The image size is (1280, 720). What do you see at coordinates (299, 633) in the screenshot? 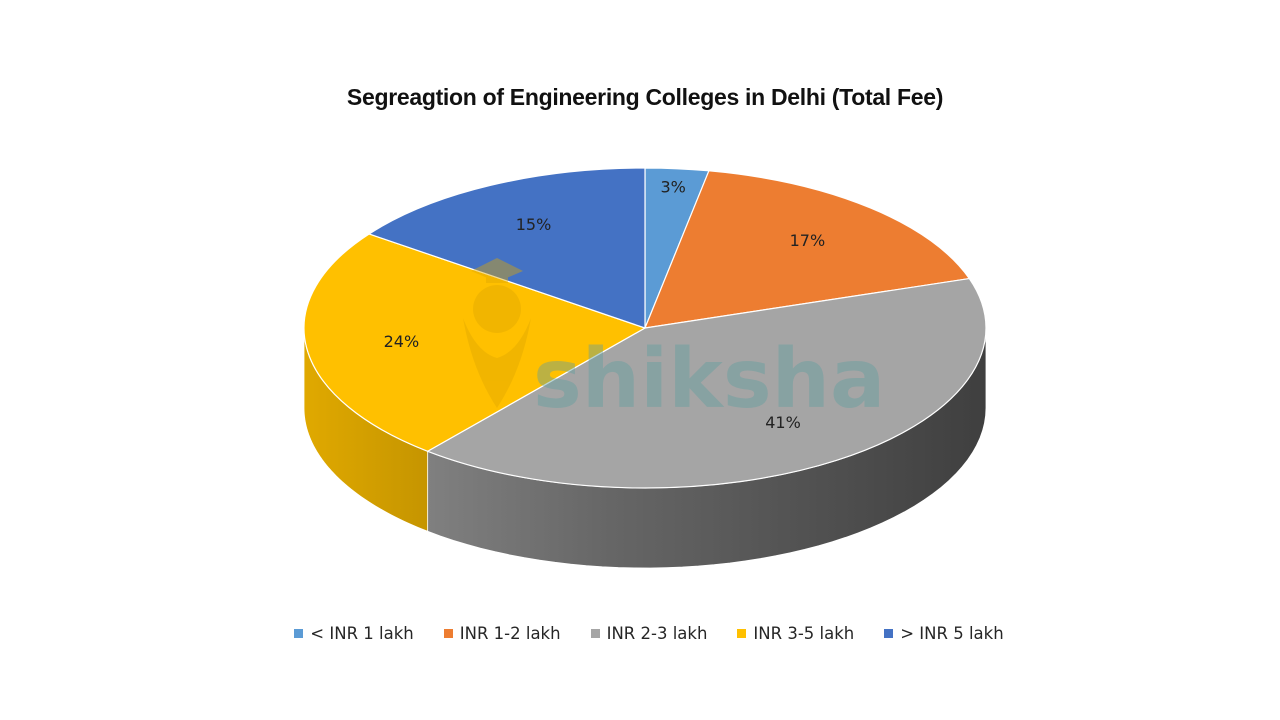
I see `legend-swatch-inr-1-lakh` at bounding box center [299, 633].